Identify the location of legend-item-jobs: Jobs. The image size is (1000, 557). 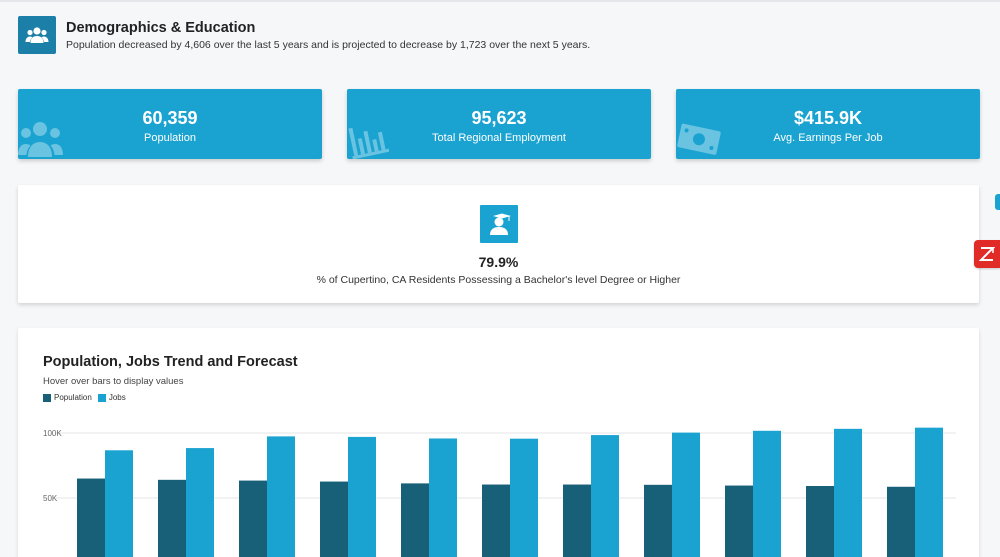
(111, 397).